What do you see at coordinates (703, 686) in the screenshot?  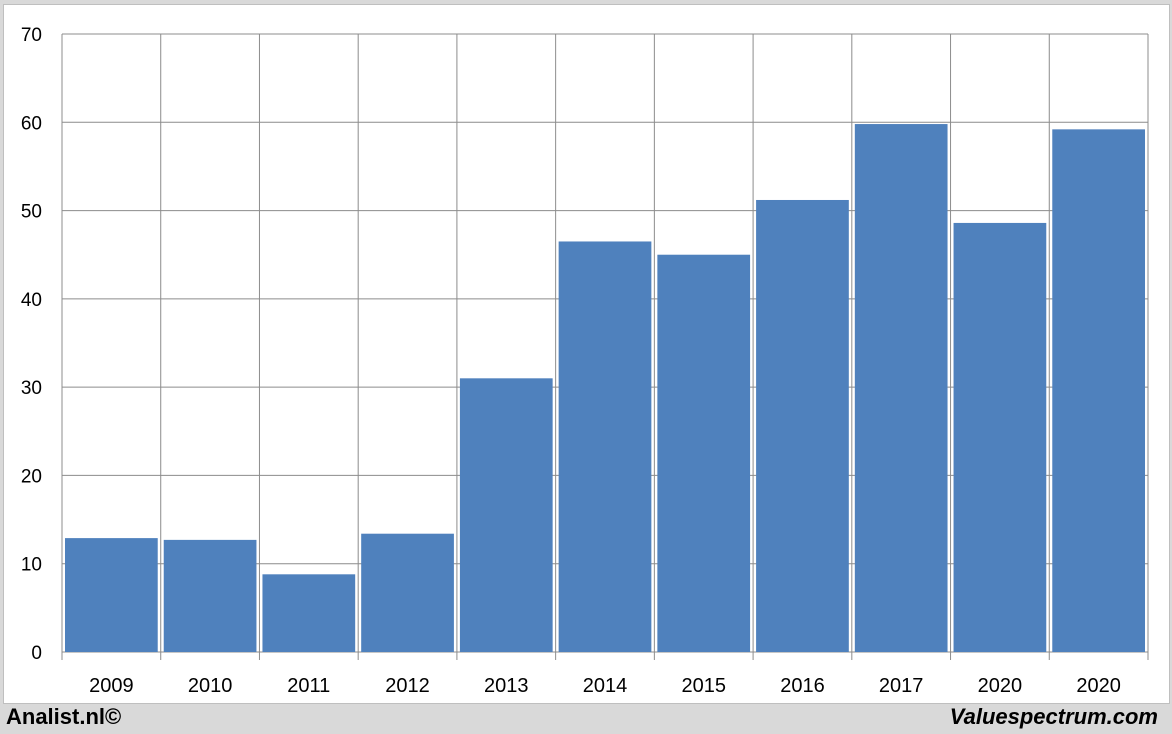 I see `x-tick-label: 2015` at bounding box center [703, 686].